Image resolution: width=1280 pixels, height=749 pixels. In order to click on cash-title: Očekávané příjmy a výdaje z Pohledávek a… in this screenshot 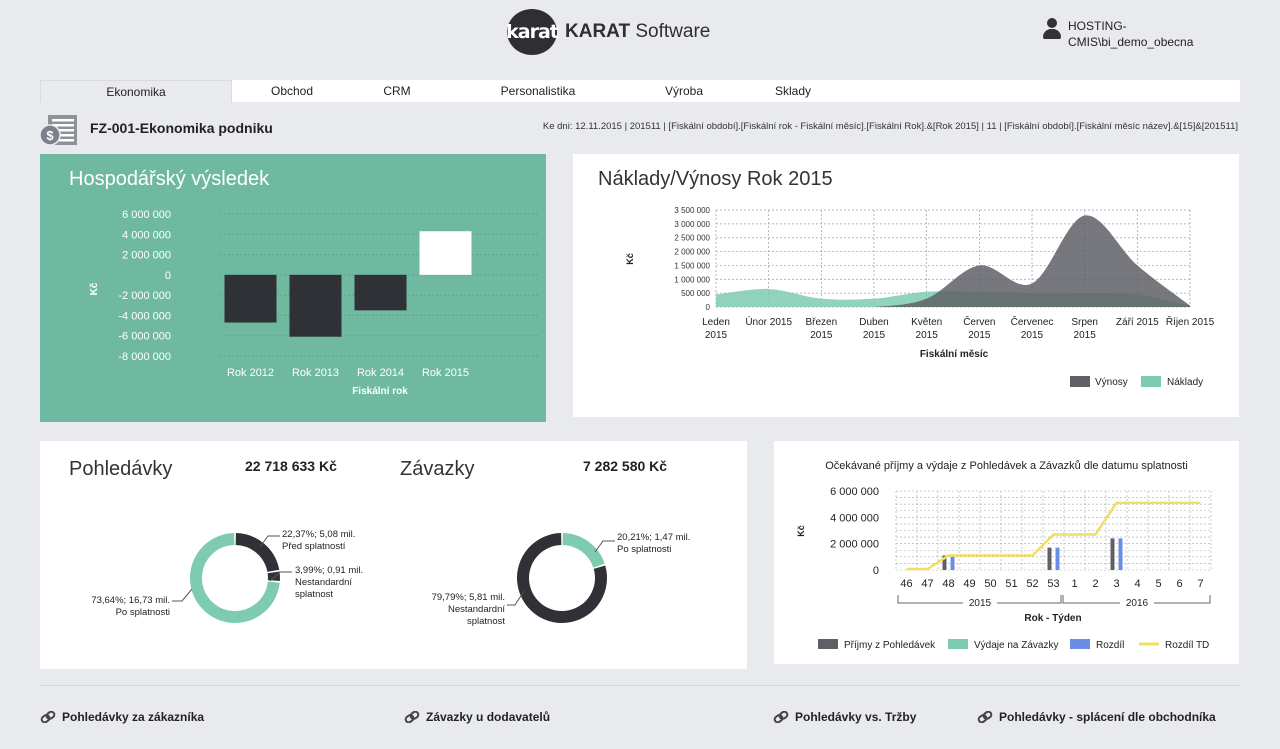, I will do `click(1006, 466)`.